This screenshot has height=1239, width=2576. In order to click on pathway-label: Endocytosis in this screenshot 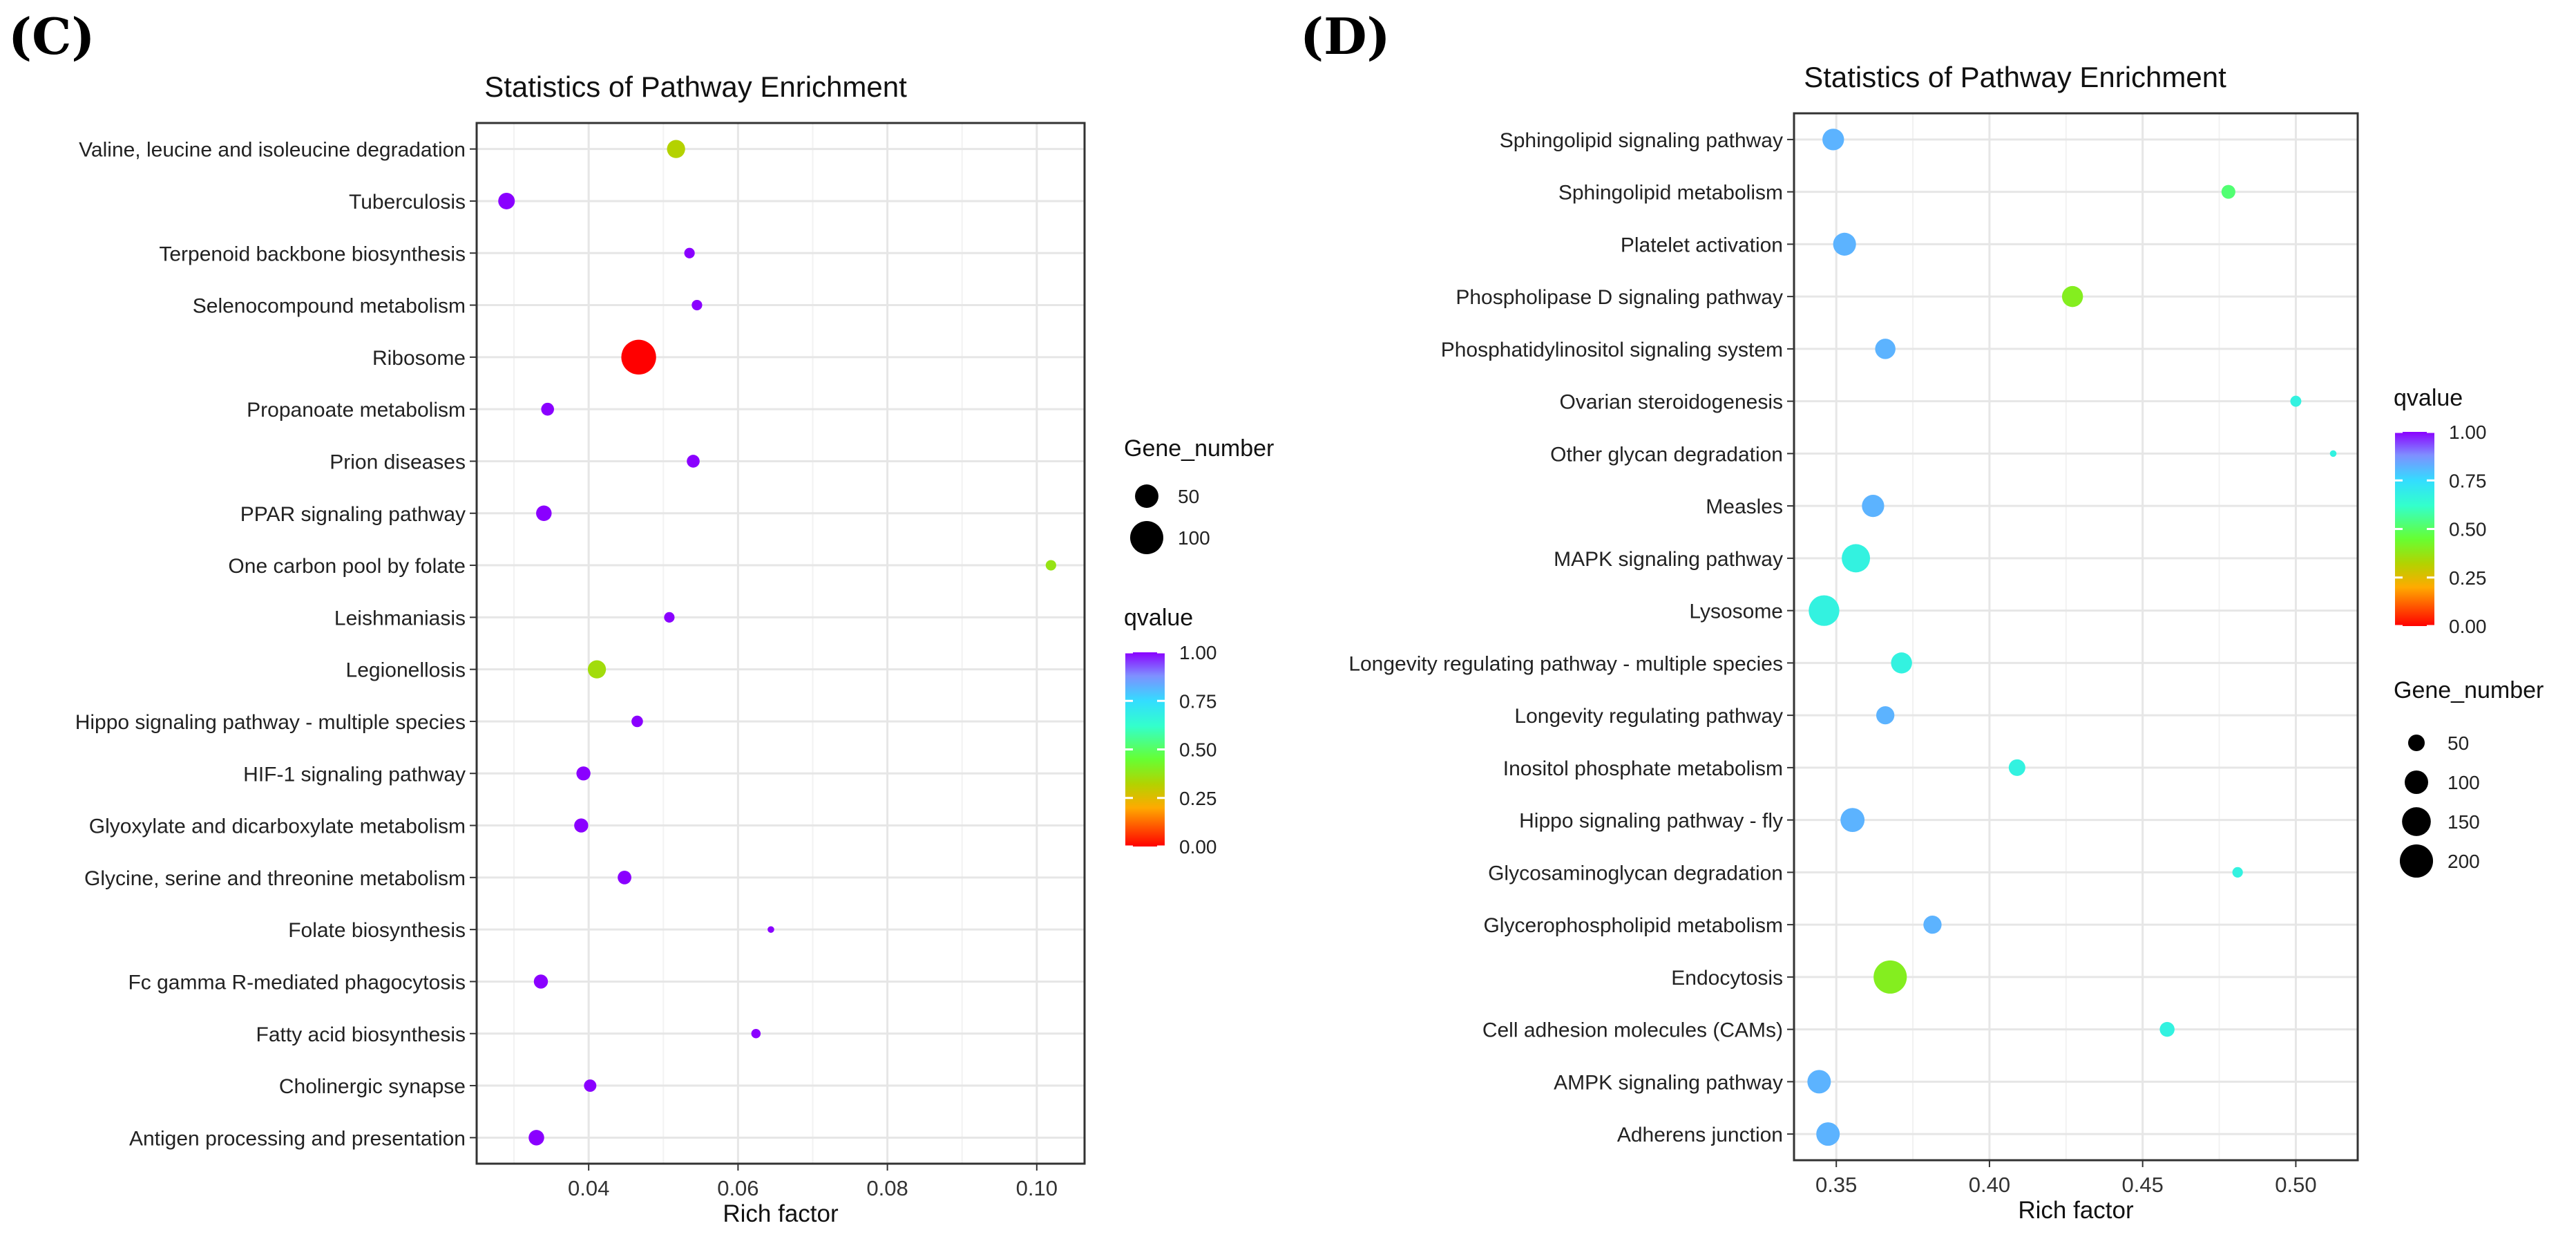, I will do `click(1727, 978)`.